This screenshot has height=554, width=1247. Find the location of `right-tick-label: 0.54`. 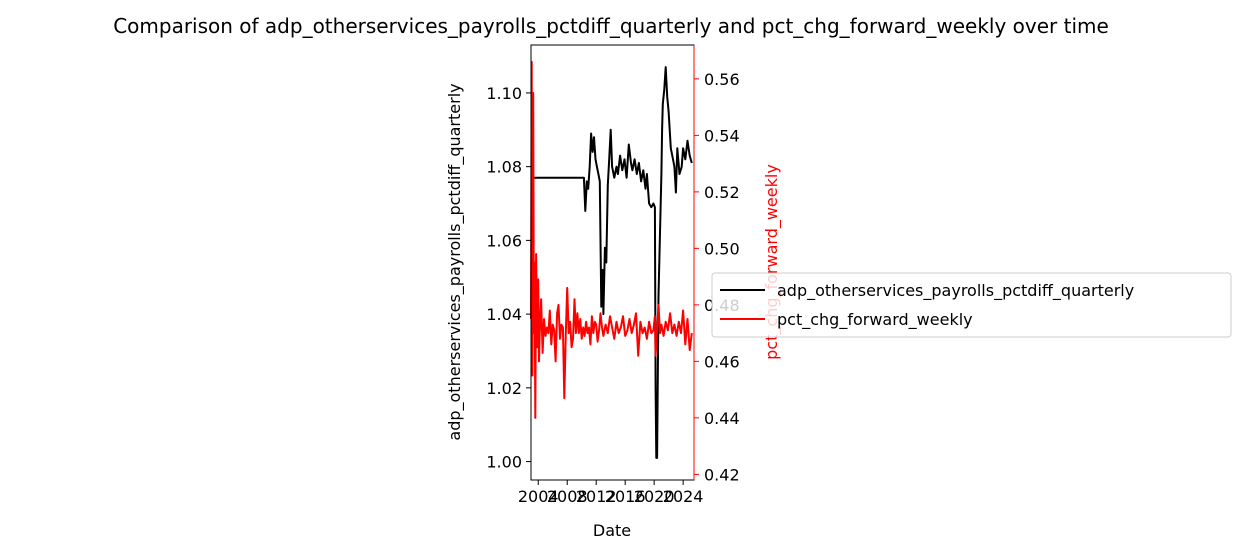

right-tick-label: 0.54 is located at coordinates (722, 135).